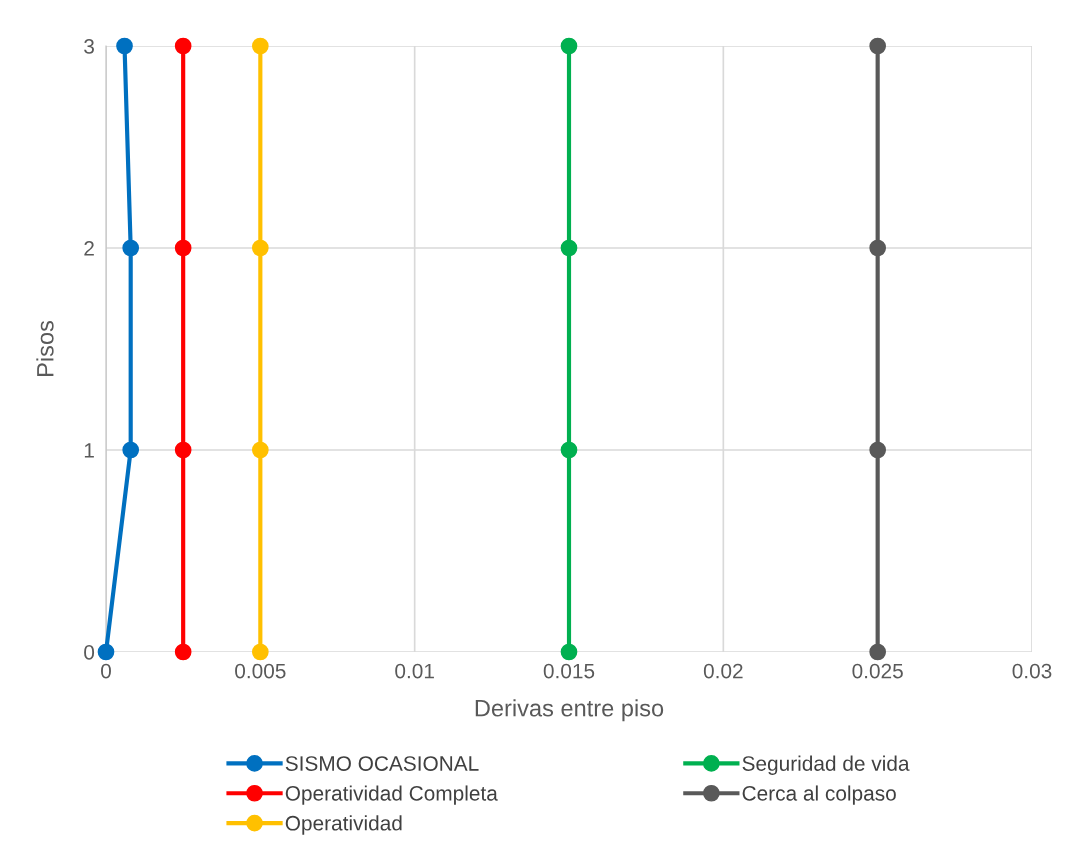 The width and height of the screenshot is (1070, 867). Describe the element at coordinates (89, 46) in the screenshot. I see `y-tick-label: 3` at that location.